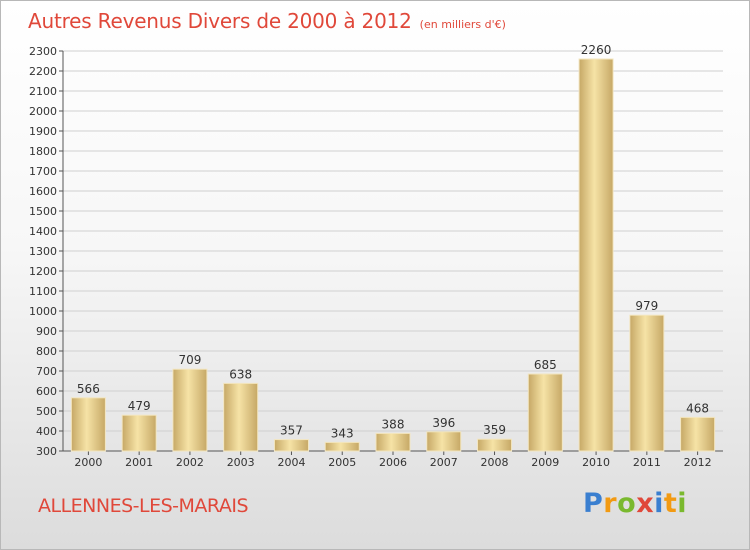 This screenshot has width=750, height=550. I want to click on y-tick-label: 1100, so click(43, 291).